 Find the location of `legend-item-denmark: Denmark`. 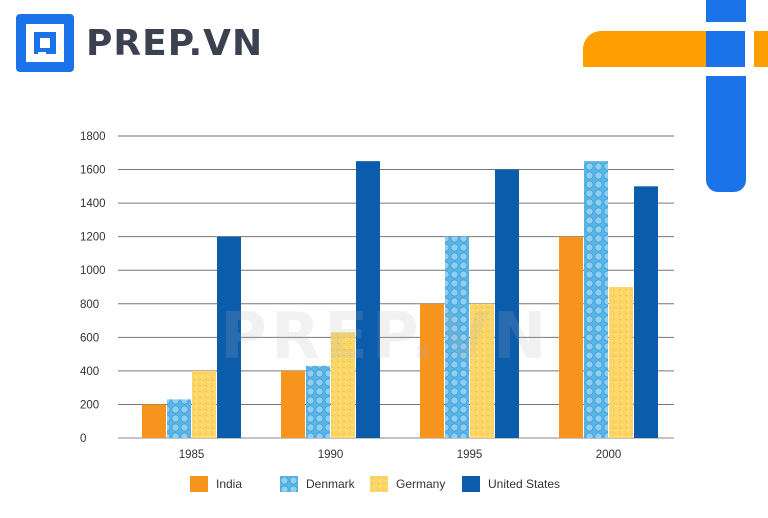

legend-item-denmark: Denmark is located at coordinates (317, 484).